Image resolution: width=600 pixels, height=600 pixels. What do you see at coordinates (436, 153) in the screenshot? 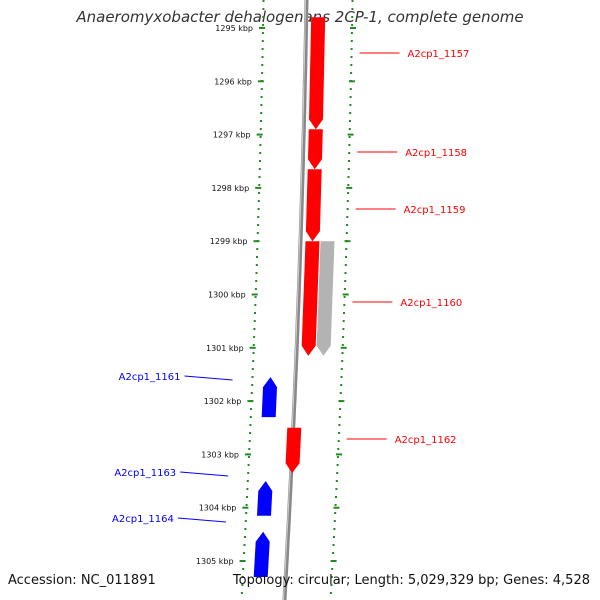
I see `gene-label-a2cp1-1158: A2cp1_1158` at bounding box center [436, 153].